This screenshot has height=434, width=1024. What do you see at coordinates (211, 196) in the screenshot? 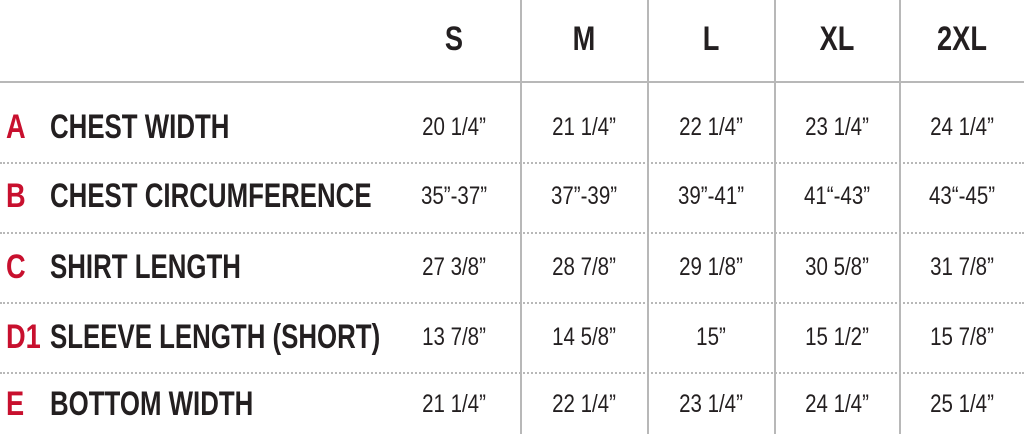
I see `row-label: CHEST CIRCUMFERENCE` at bounding box center [211, 196].